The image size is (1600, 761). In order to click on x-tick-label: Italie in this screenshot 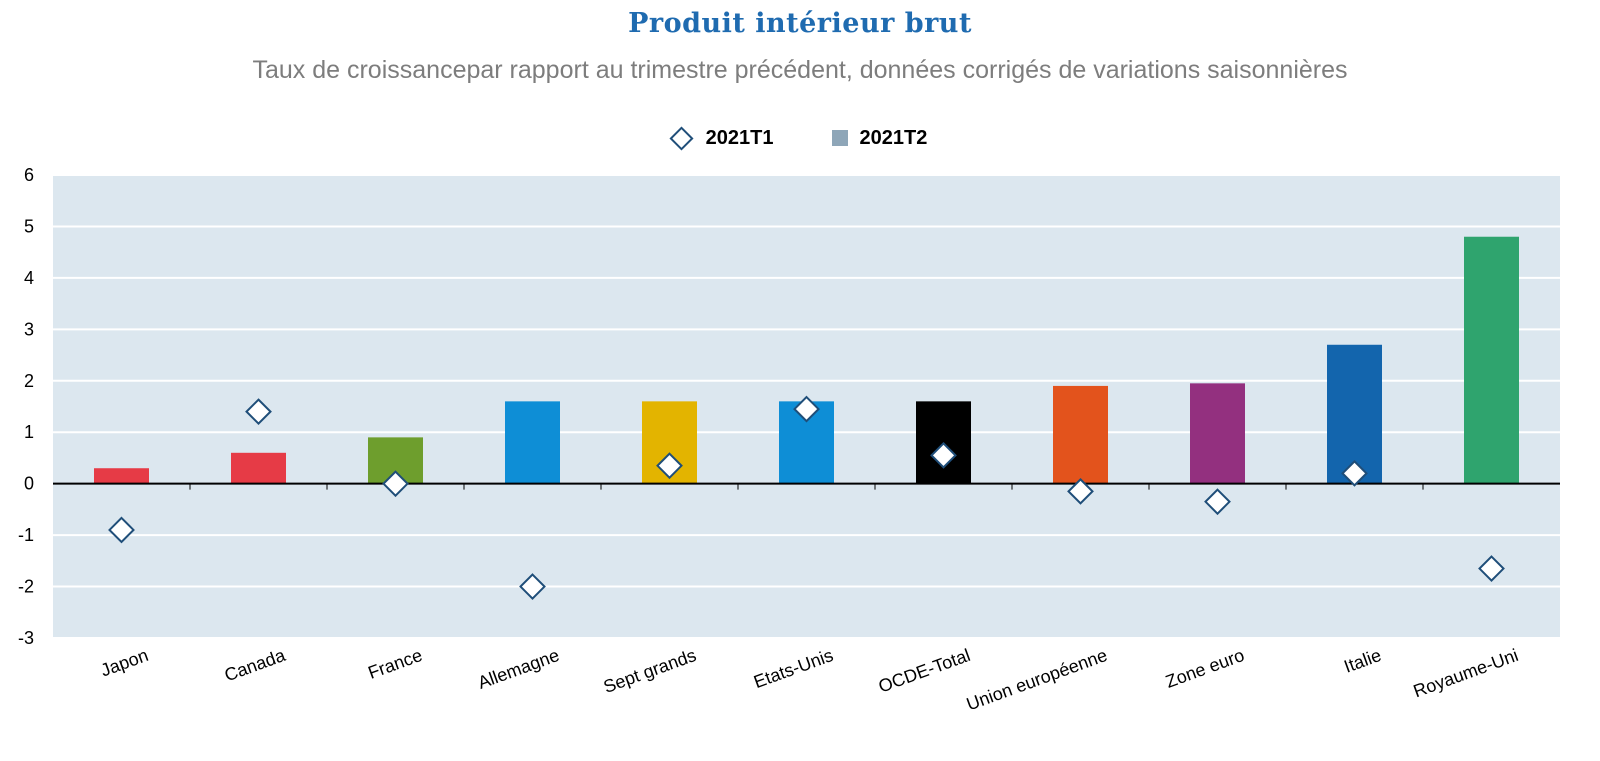, I will do `click(1362, 661)`.